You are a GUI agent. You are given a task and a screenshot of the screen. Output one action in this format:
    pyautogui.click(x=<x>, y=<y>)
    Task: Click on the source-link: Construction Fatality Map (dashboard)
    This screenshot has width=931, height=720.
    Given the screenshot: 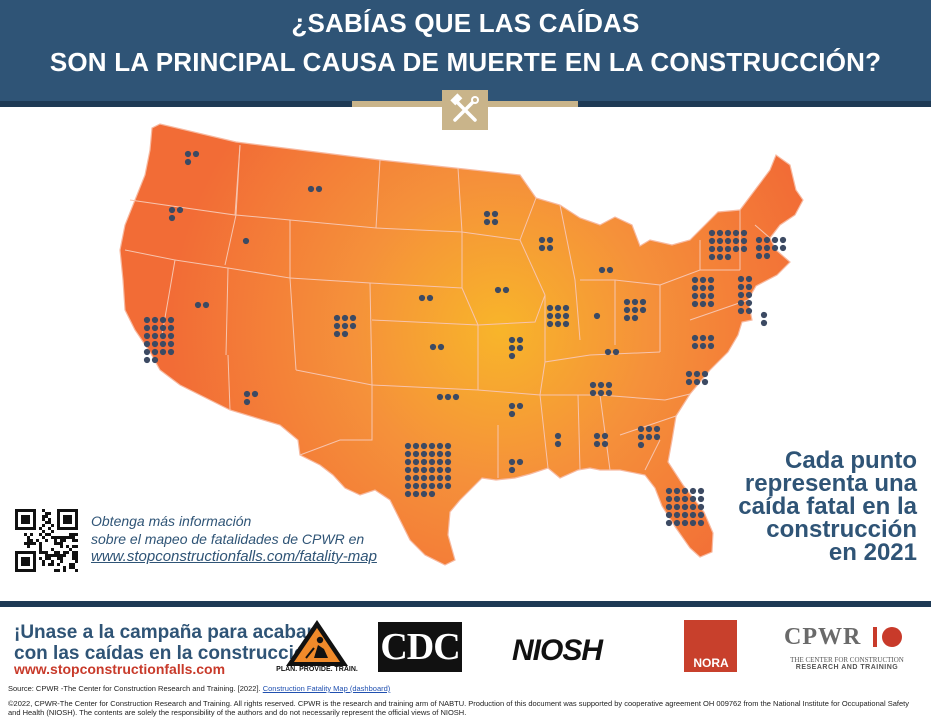 What is the action you would take?
    pyautogui.click(x=326, y=688)
    